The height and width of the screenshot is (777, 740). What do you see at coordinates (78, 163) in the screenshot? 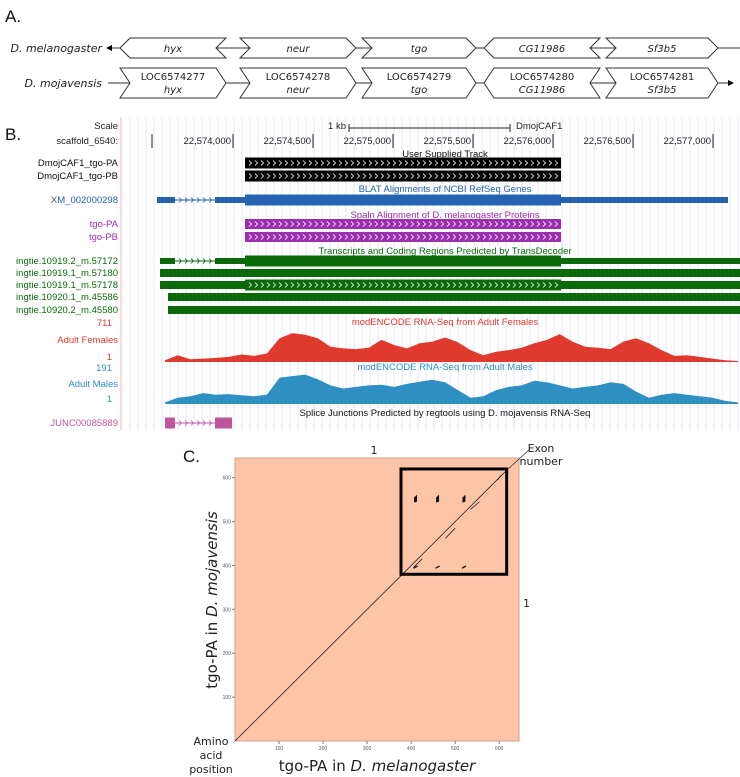
I see `track-item-label: DmojCAF1_tgo-PA` at bounding box center [78, 163].